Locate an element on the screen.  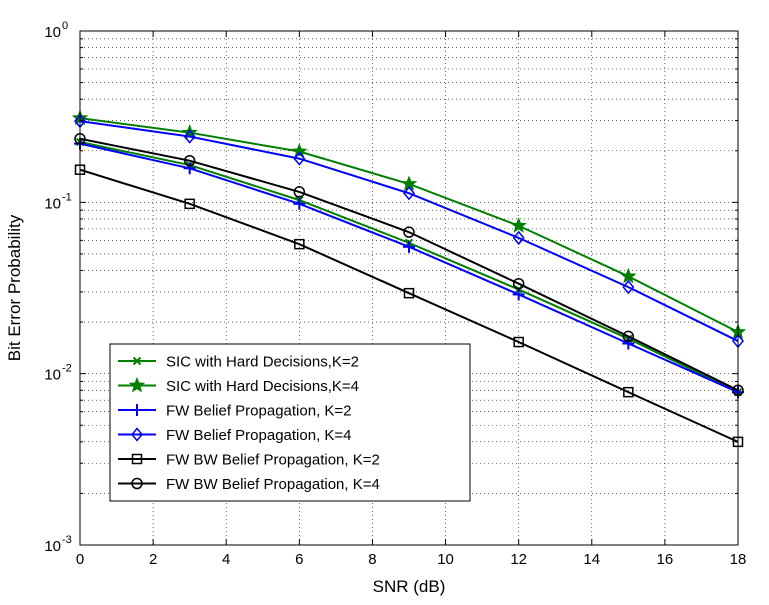
x-tick-label: 16 is located at coordinates (665, 559).